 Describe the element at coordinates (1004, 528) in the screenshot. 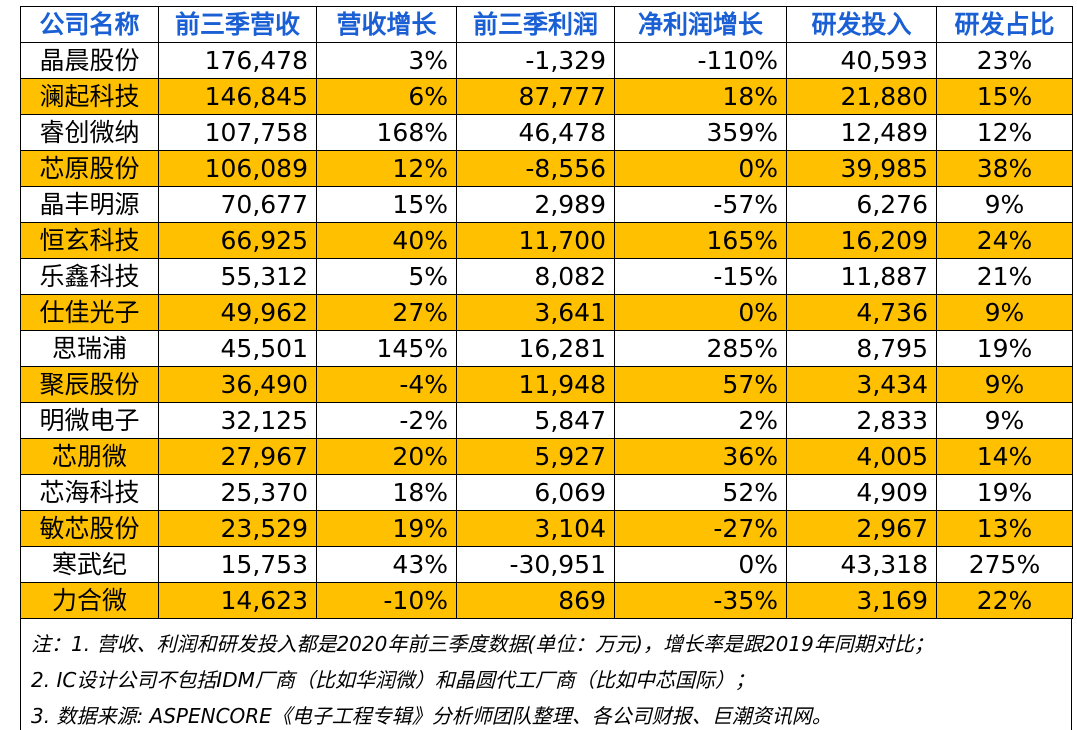

I see `cell-rd-ratio: 13%` at that location.